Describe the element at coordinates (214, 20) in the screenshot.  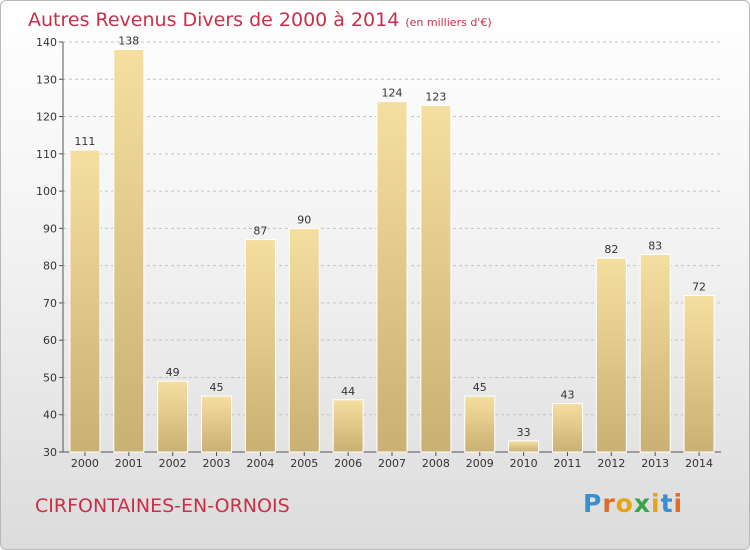
I see `chart-title: Autres Revenus Divers de 2000 à 2014` at that location.